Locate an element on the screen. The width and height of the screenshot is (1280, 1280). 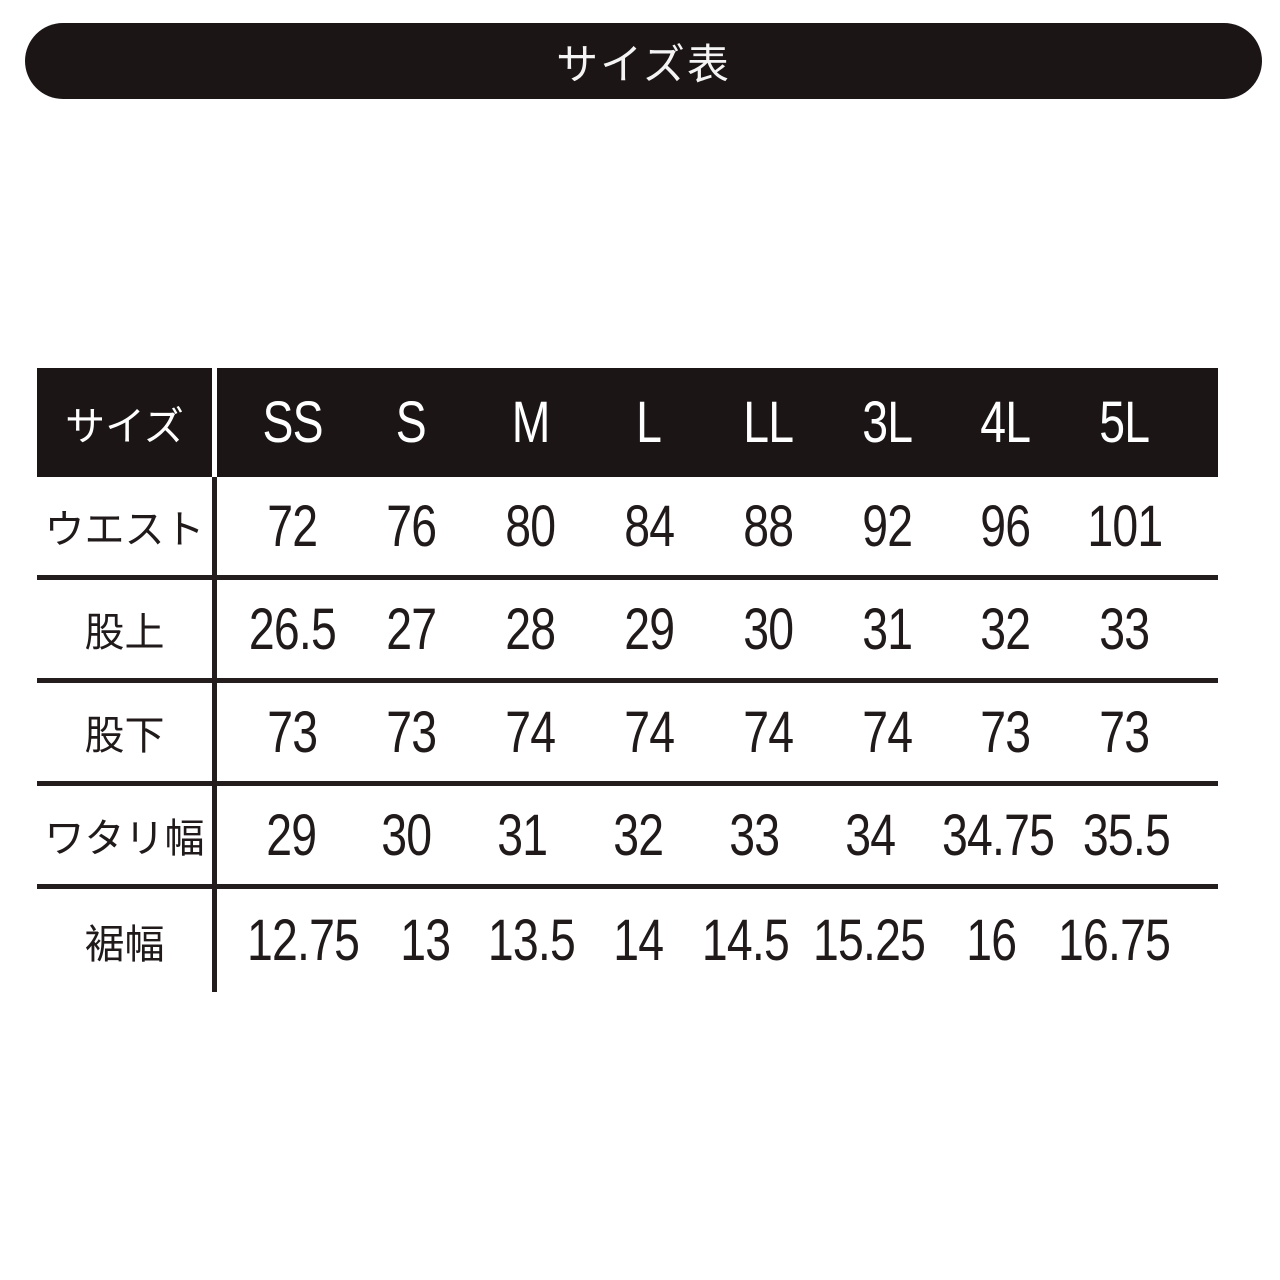
column-header-3l: 3L is located at coordinates (887, 422).